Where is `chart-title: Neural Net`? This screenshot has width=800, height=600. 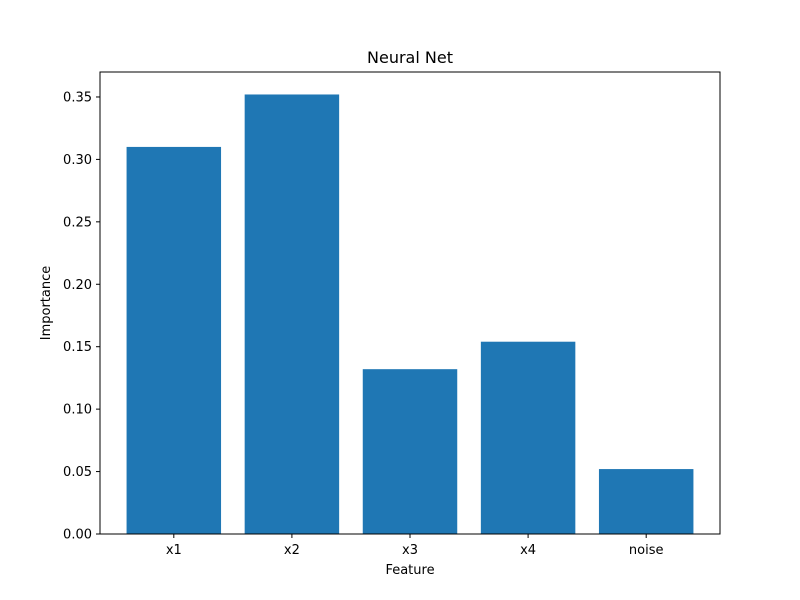
chart-title: Neural Net is located at coordinates (410, 57).